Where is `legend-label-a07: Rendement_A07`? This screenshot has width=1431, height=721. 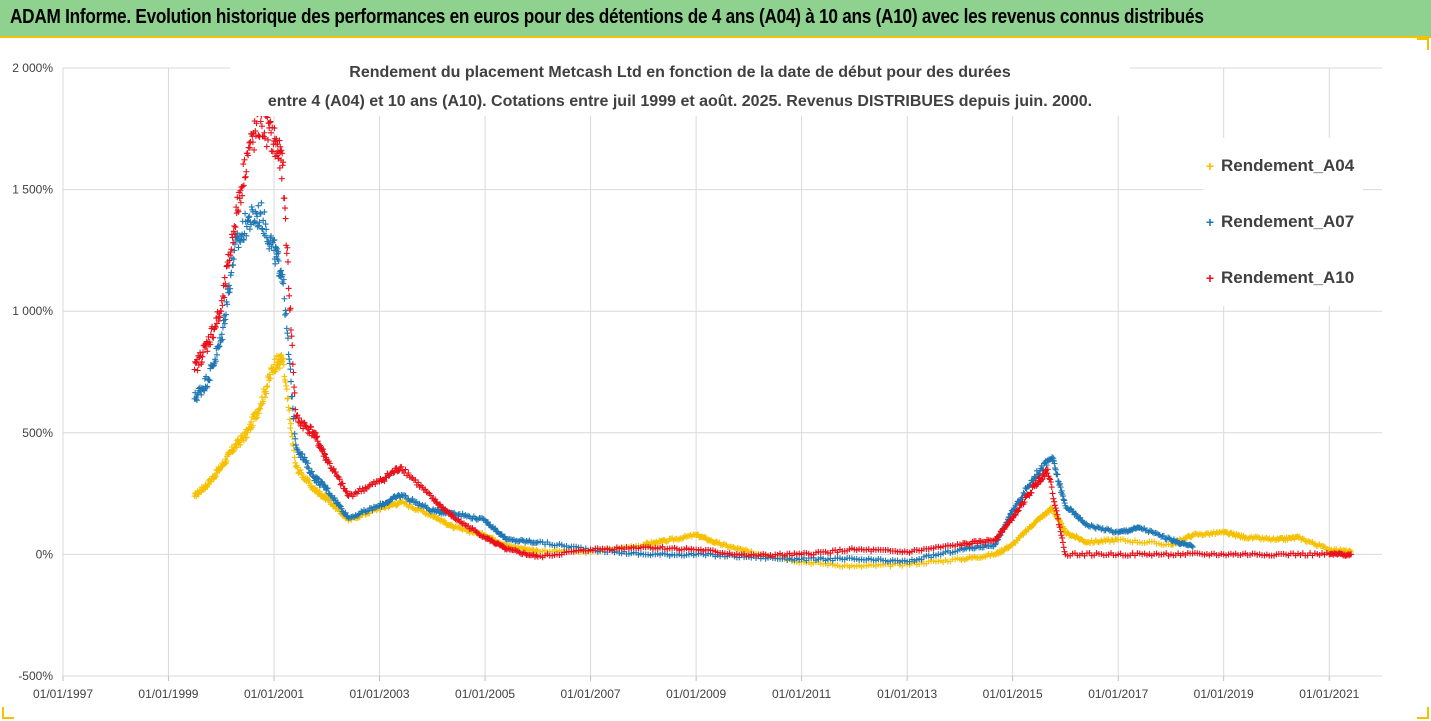
legend-label-a07: Rendement_A07 is located at coordinates (1288, 221).